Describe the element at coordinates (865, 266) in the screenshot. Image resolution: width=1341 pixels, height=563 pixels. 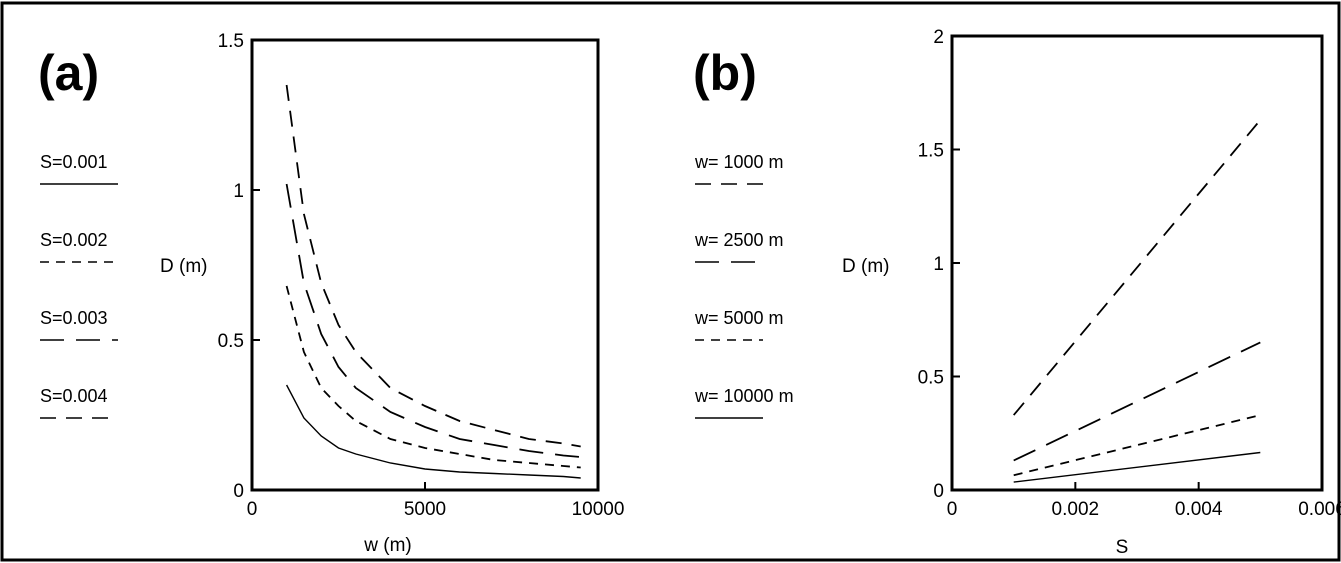
I see `y-axis-label-b: D (m)` at that location.